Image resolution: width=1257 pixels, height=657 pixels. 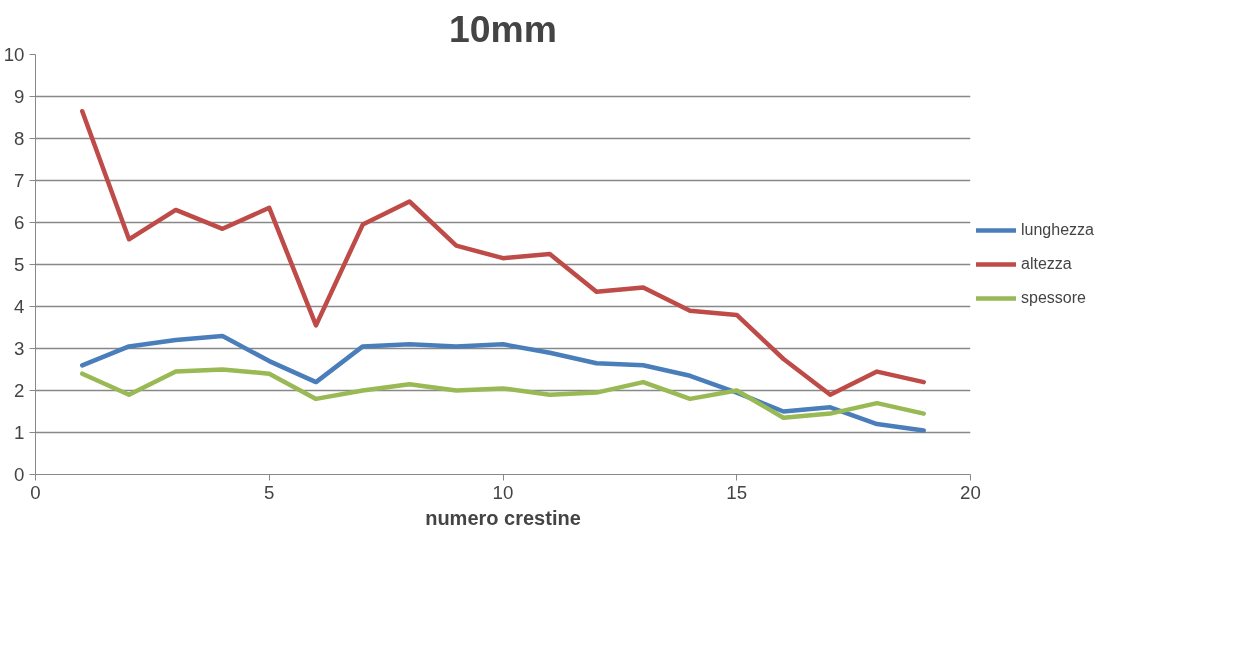 What do you see at coordinates (269, 492) in the screenshot?
I see `x-tick-label: 5` at bounding box center [269, 492].